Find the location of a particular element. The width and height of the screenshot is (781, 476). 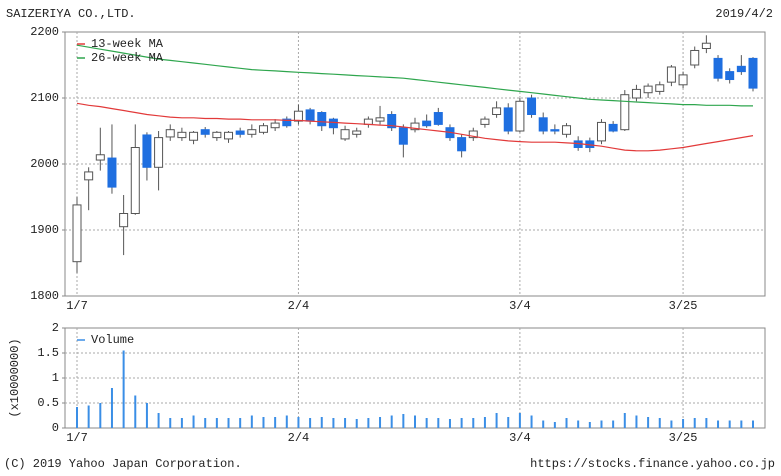

y-tick-label: 1.5 is located at coordinates (48, 353).